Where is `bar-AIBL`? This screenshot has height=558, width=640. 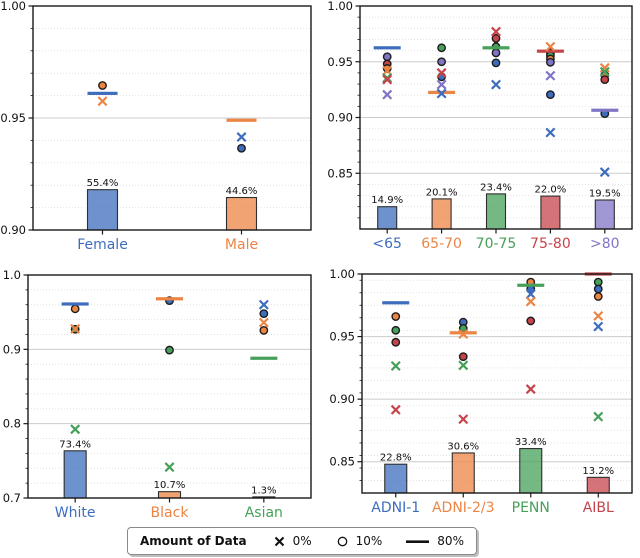 bar-AIBL is located at coordinates (598, 485).